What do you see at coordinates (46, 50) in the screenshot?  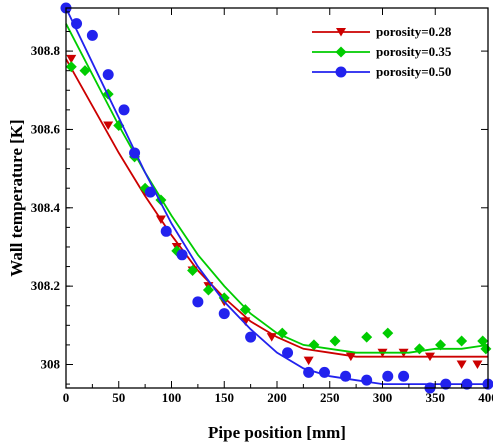 I see `y-tick-label: 308.8` at bounding box center [46, 50].